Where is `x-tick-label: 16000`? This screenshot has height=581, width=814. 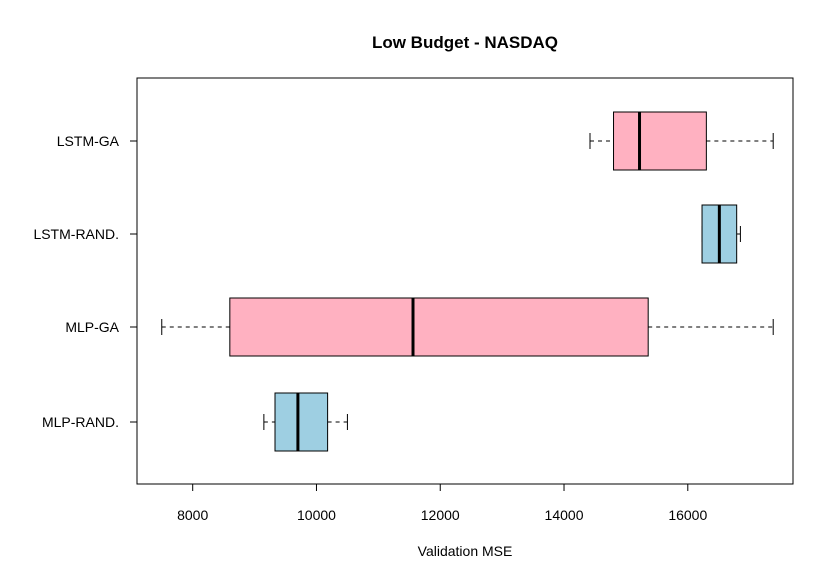
x-tick-label: 16000 is located at coordinates (687, 515).